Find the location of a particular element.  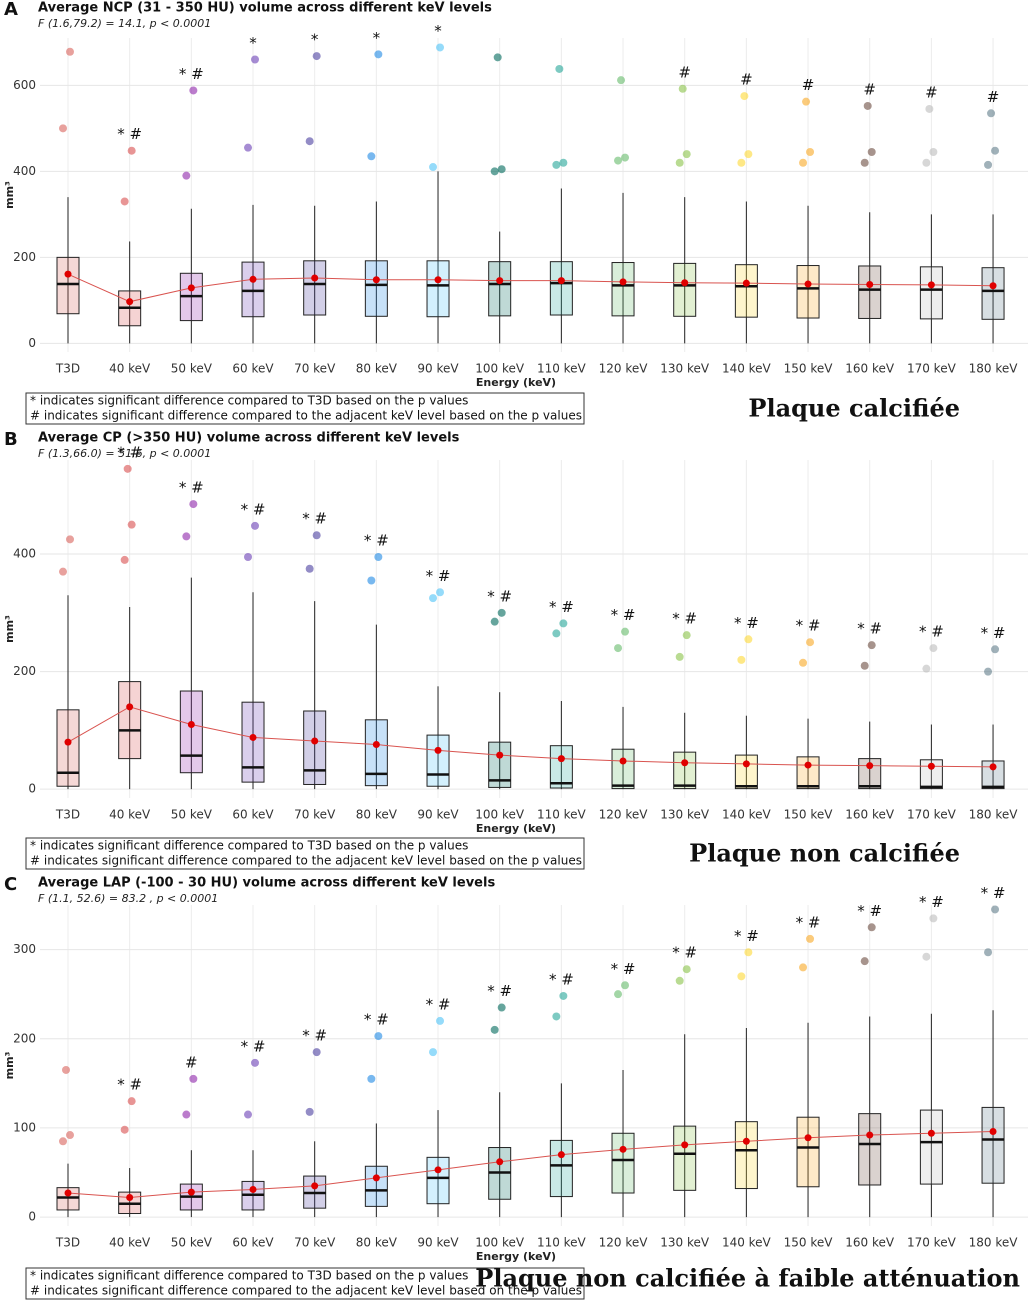

annotation: Plaque non calcifiée is located at coordinates (824, 853).